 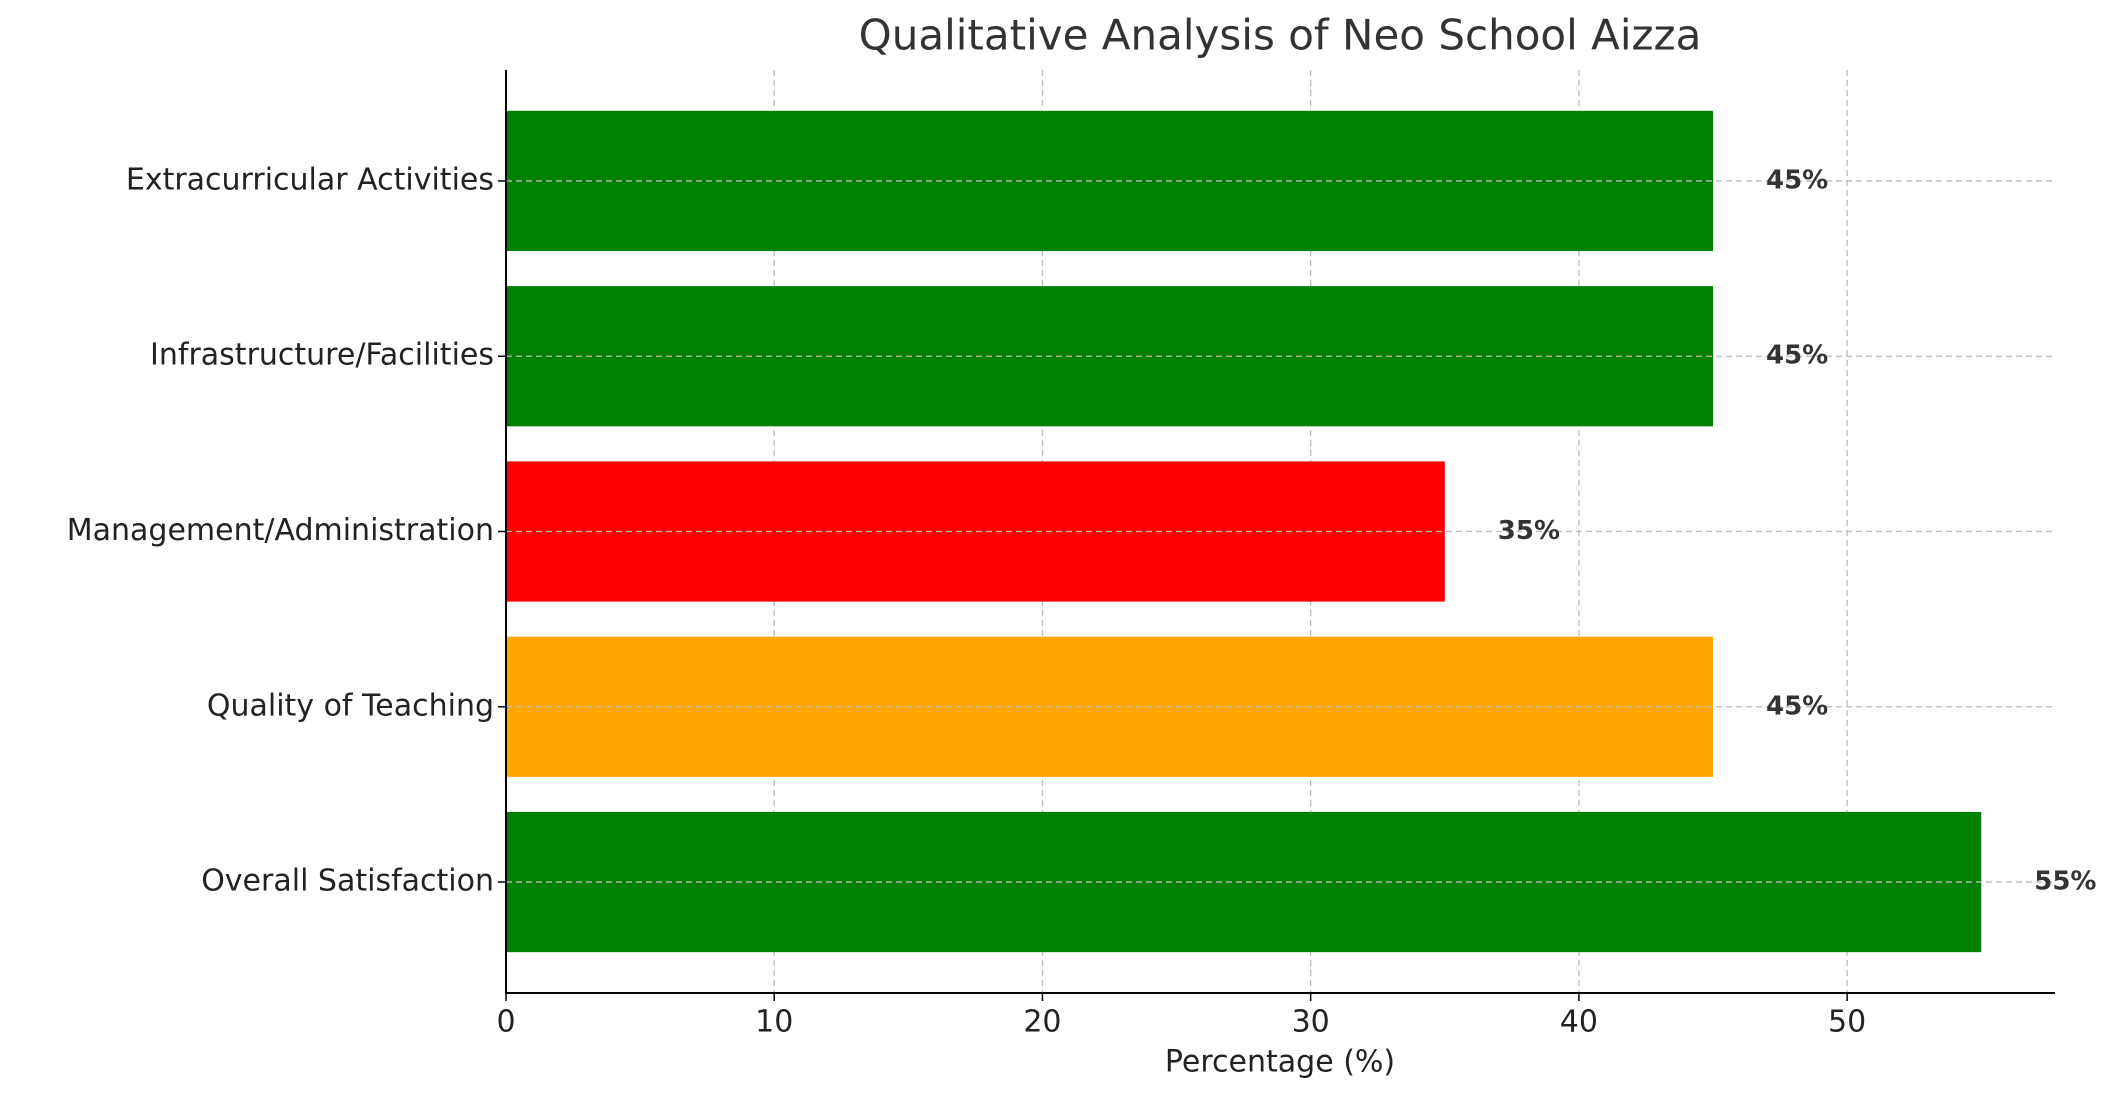 I want to click on x-tick-label: 50, so click(x=1847, y=1022).